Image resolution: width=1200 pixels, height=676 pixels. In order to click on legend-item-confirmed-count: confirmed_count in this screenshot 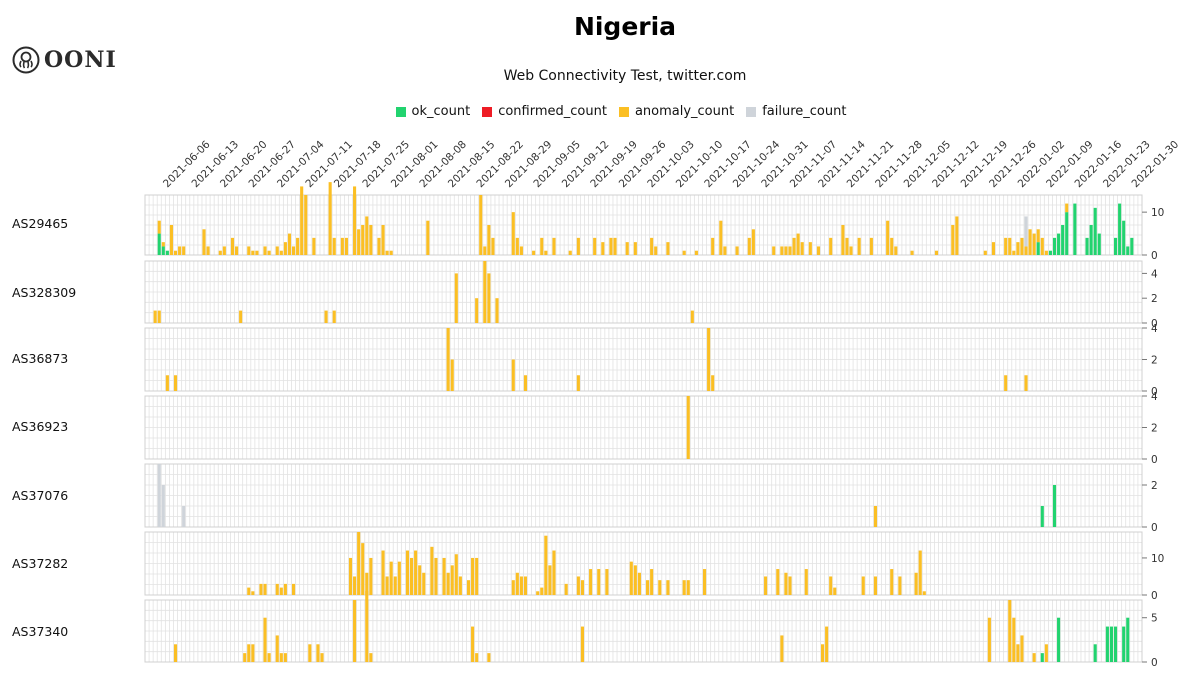, I will do `click(544, 111)`.